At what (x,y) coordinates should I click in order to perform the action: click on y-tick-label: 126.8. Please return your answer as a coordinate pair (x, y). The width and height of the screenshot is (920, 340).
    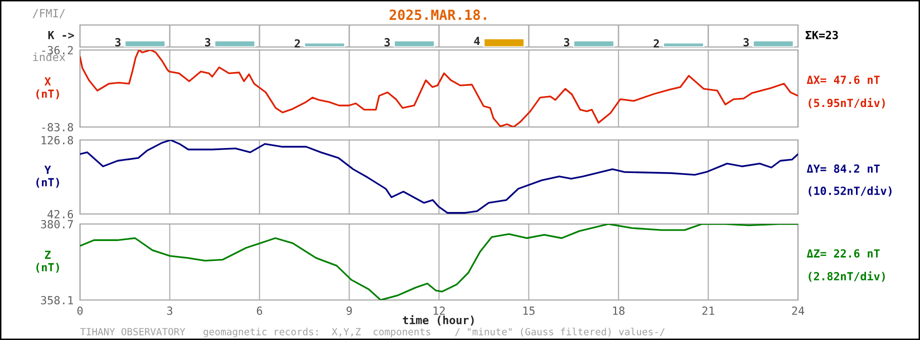
    Looking at the image, I should click on (58, 140).